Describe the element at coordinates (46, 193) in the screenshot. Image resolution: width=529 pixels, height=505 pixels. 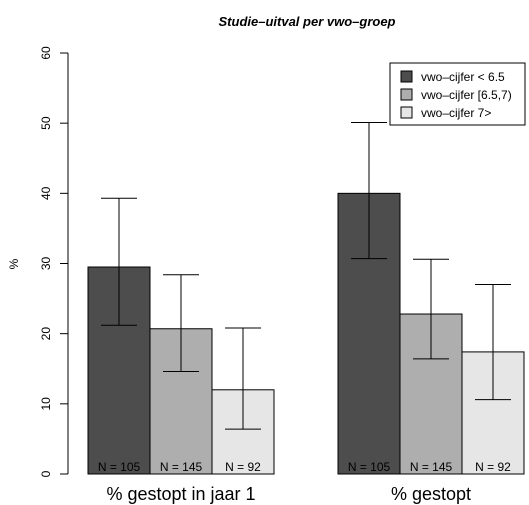
I see `y-tick-label: 40` at that location.